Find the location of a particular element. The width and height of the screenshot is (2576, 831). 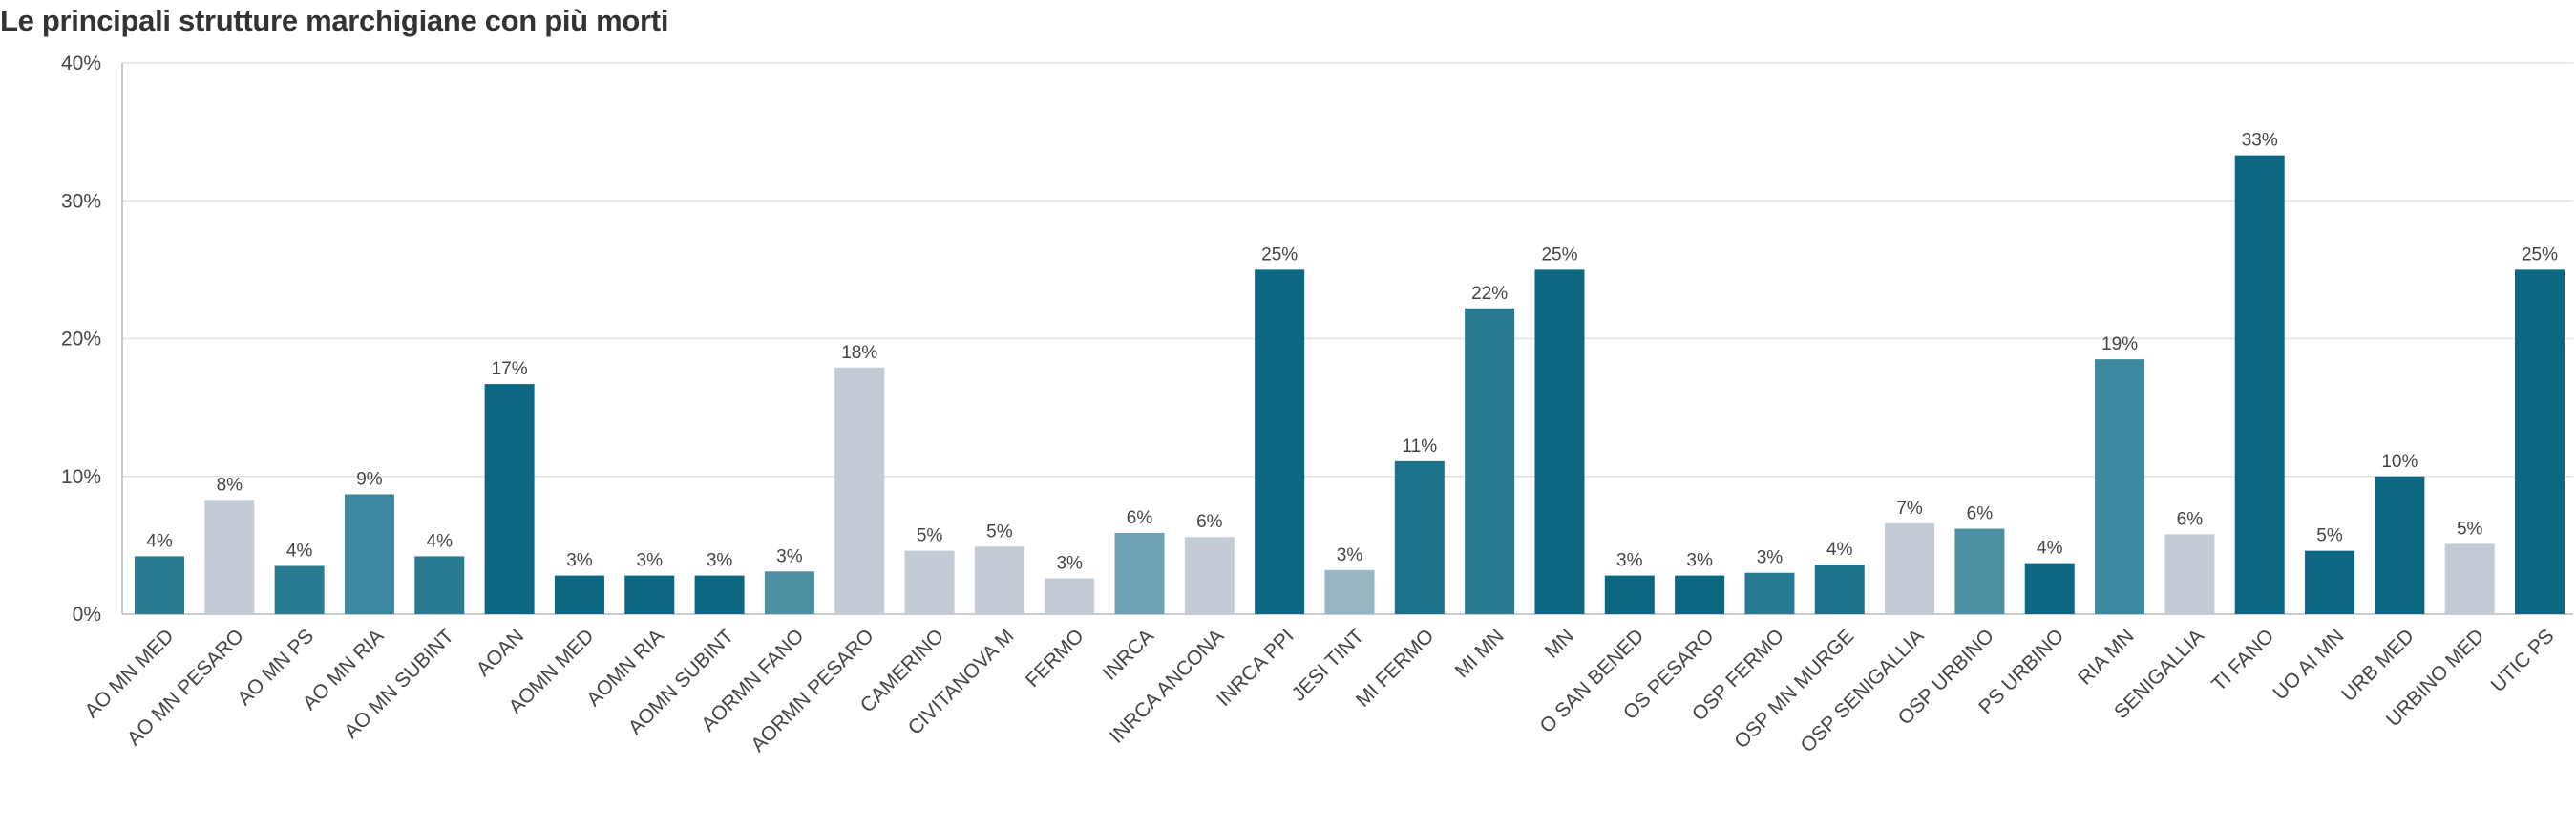

y-tick-label: 40% is located at coordinates (81, 64).